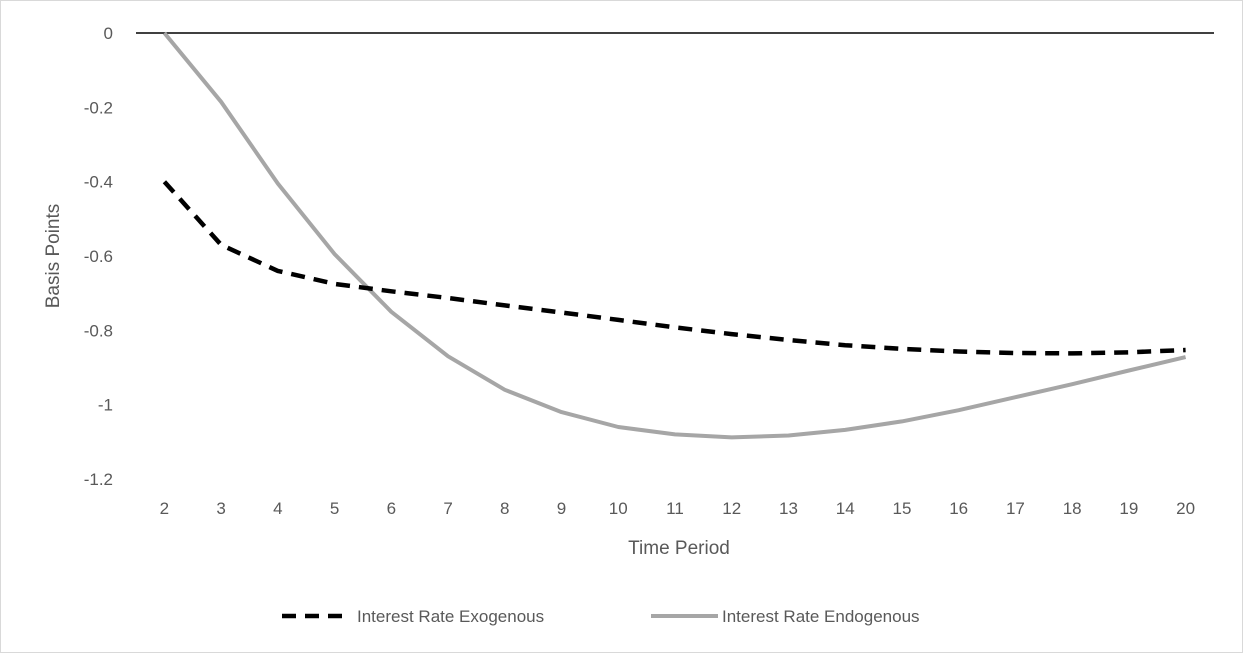  I want to click on x-tick-label: 12, so click(731, 508).